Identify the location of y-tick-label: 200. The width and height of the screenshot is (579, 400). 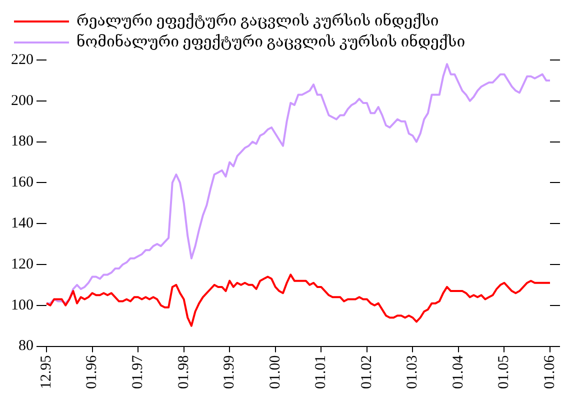
(22, 100).